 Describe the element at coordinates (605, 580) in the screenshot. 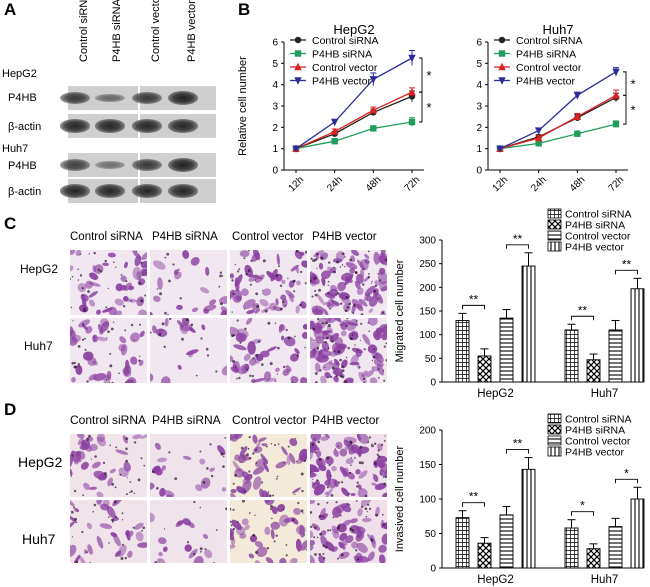

I see `x-category-label: Huh7` at that location.